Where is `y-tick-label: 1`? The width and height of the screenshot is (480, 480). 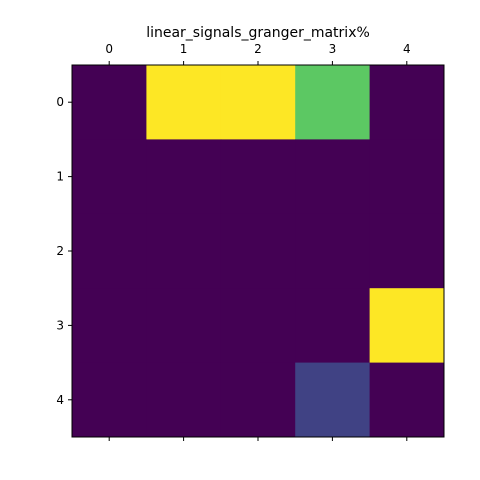 y-tick-label: 1 is located at coordinates (60, 177).